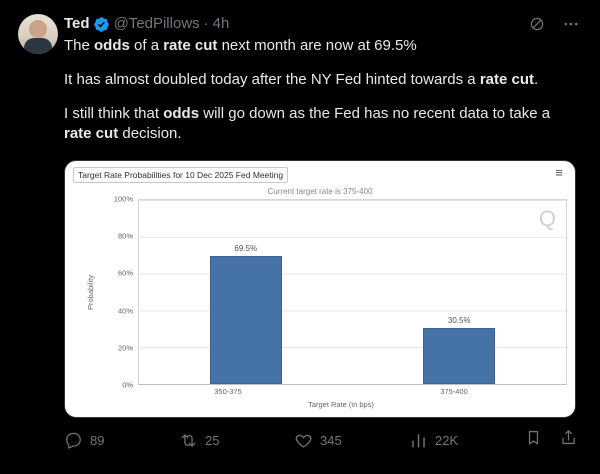 This screenshot has height=474, width=600. What do you see at coordinates (454, 391) in the screenshot?
I see `x-category-label: 375-400` at bounding box center [454, 391].